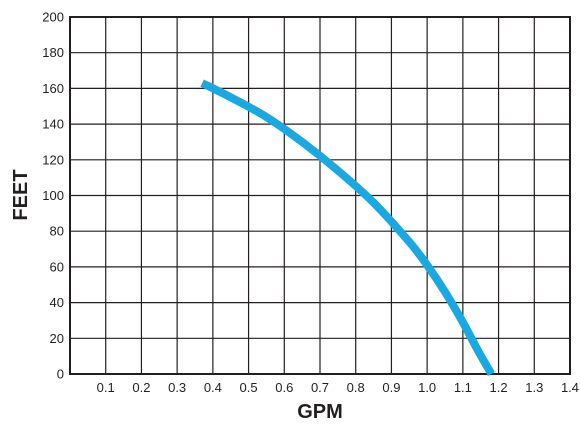 This screenshot has width=580, height=424. What do you see at coordinates (53, 17) in the screenshot?
I see `y-tick-label: 200` at bounding box center [53, 17].